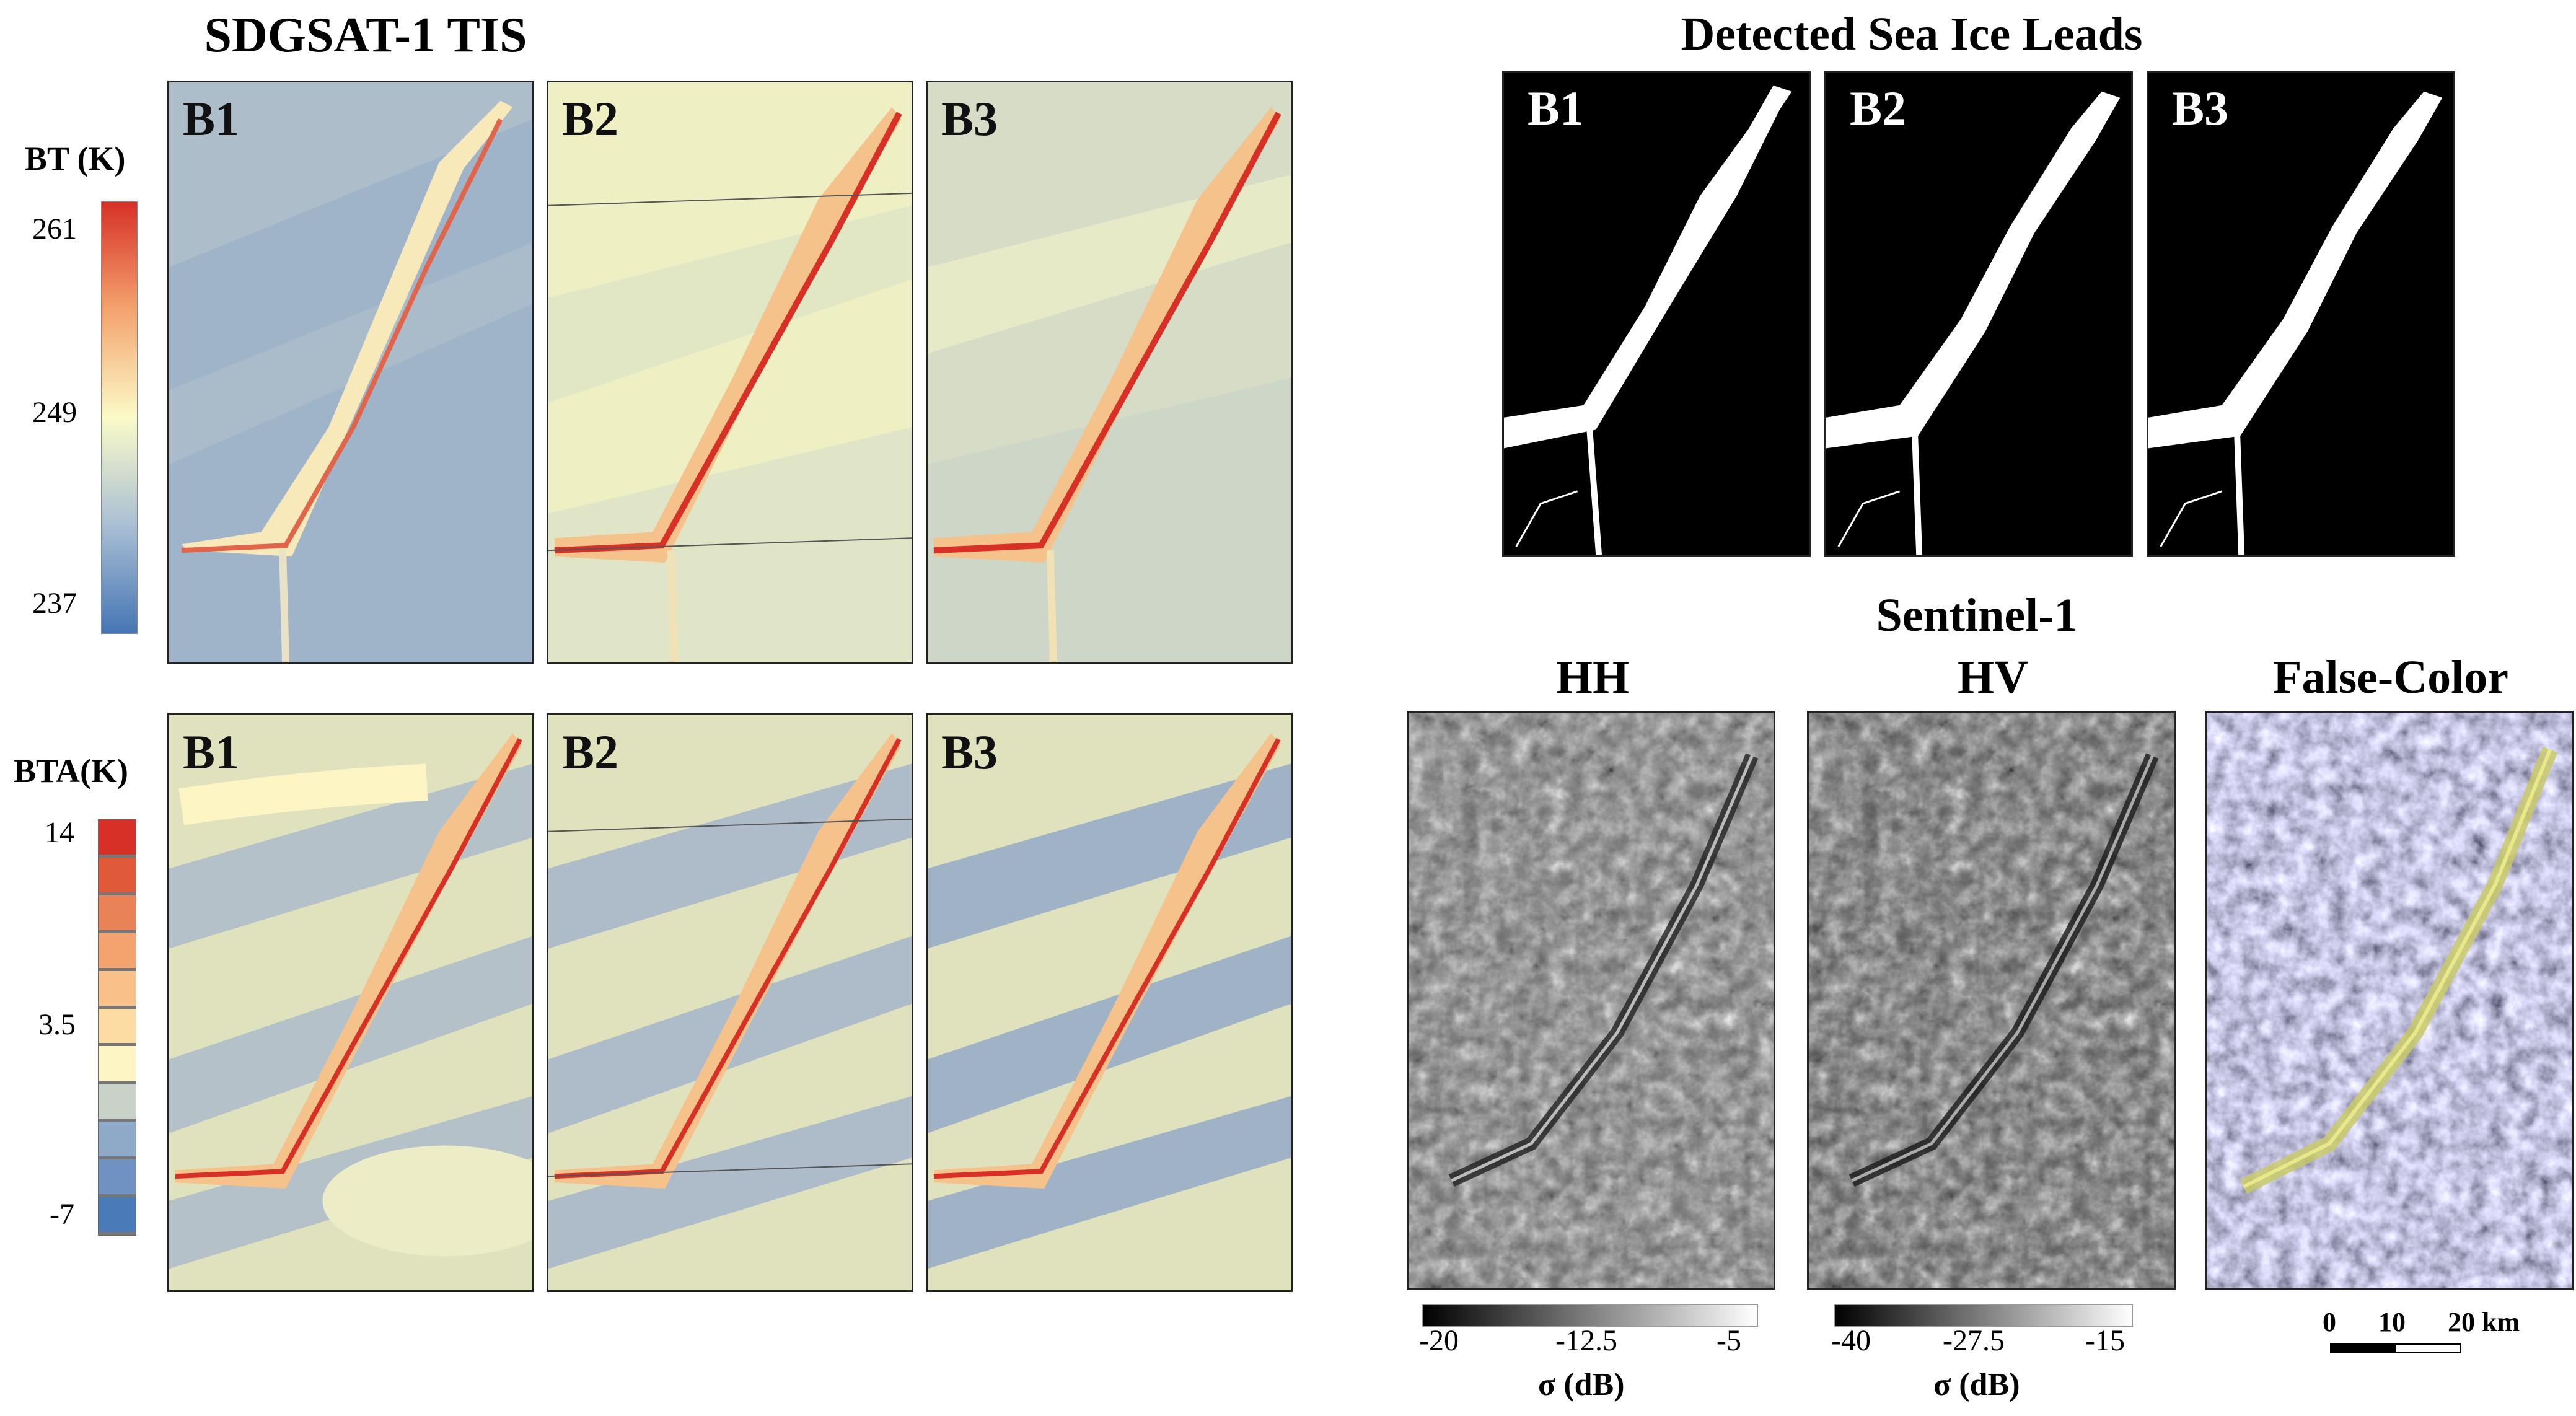  What do you see at coordinates (1974, 1341) in the screenshot?
I see `hv-tick-mid: -27.5` at bounding box center [1974, 1341].